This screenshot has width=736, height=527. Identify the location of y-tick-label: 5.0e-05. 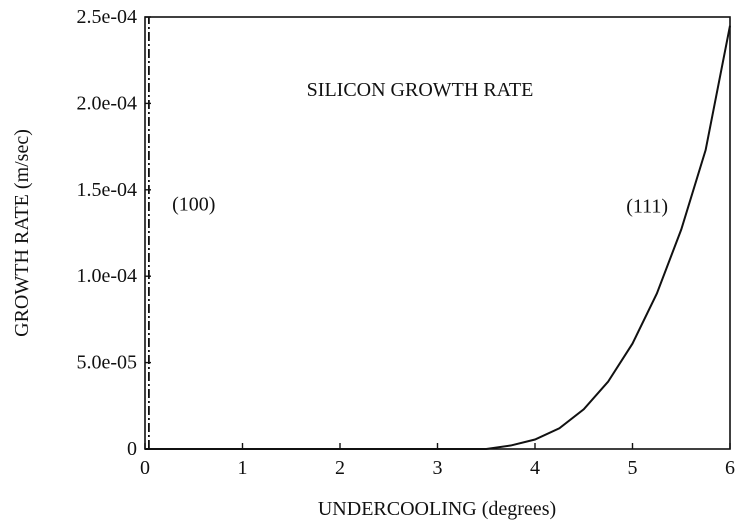
(106, 363).